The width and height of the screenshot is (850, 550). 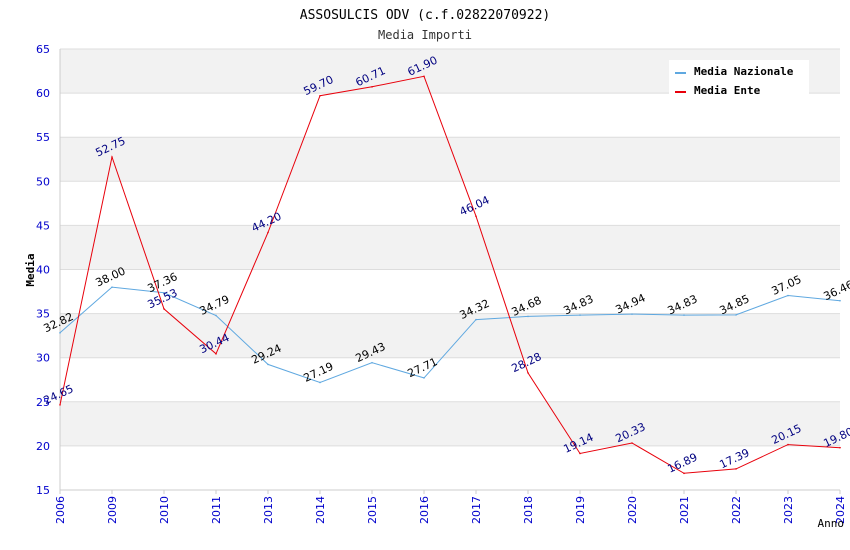 What do you see at coordinates (744, 71) in the screenshot?
I see `legend-label-media-nazionale: Media Nazionale` at bounding box center [744, 71].